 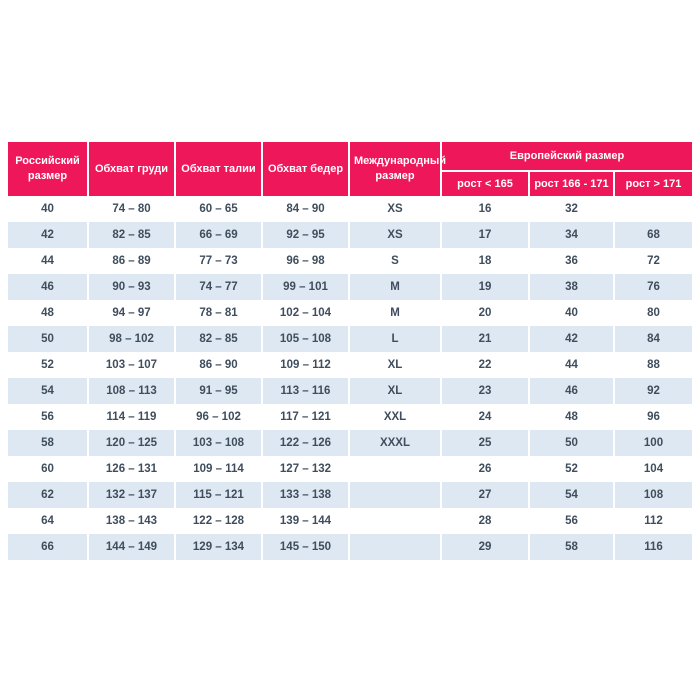 What do you see at coordinates (304, 287) in the screenshot?
I see `table-cell: 99 – 101` at bounding box center [304, 287].